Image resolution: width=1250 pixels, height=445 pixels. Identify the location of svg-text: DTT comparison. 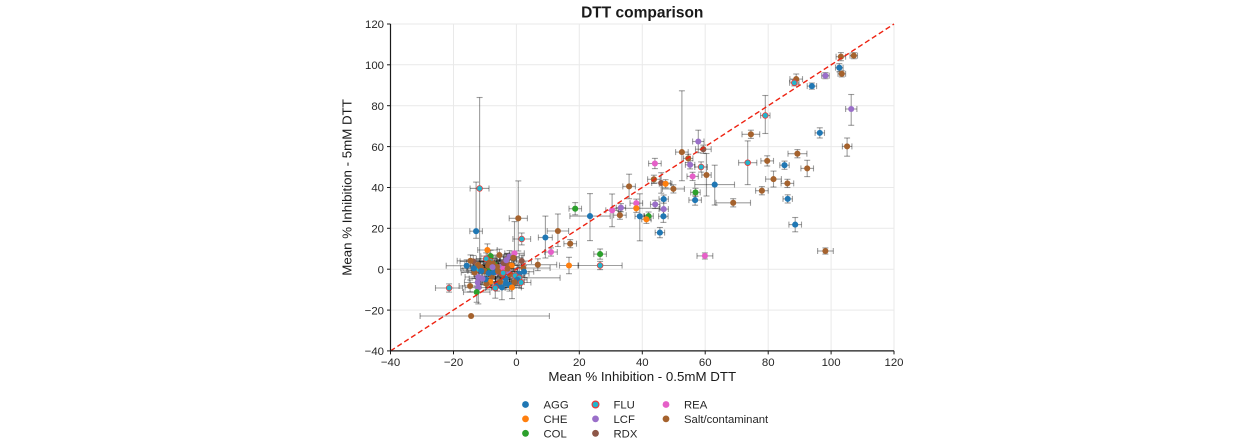
(642, 13).